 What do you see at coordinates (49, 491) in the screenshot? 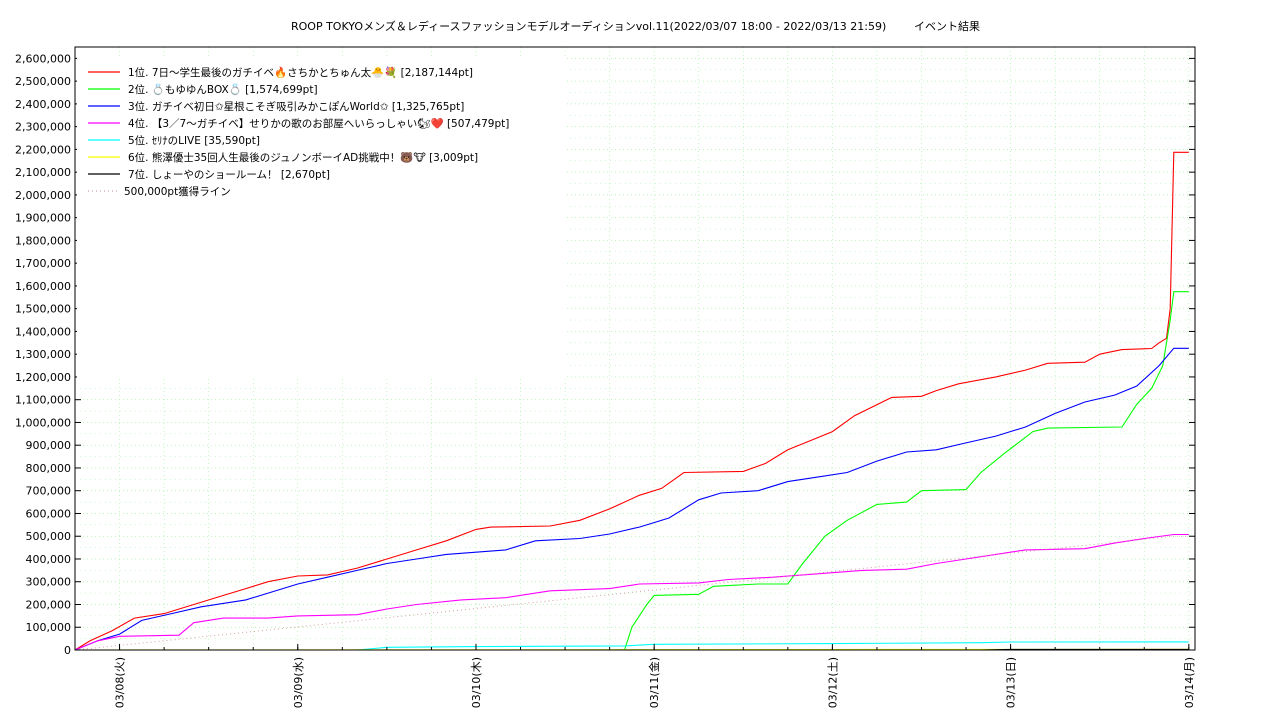
I see `y-tick-label: 700,000` at bounding box center [49, 491].